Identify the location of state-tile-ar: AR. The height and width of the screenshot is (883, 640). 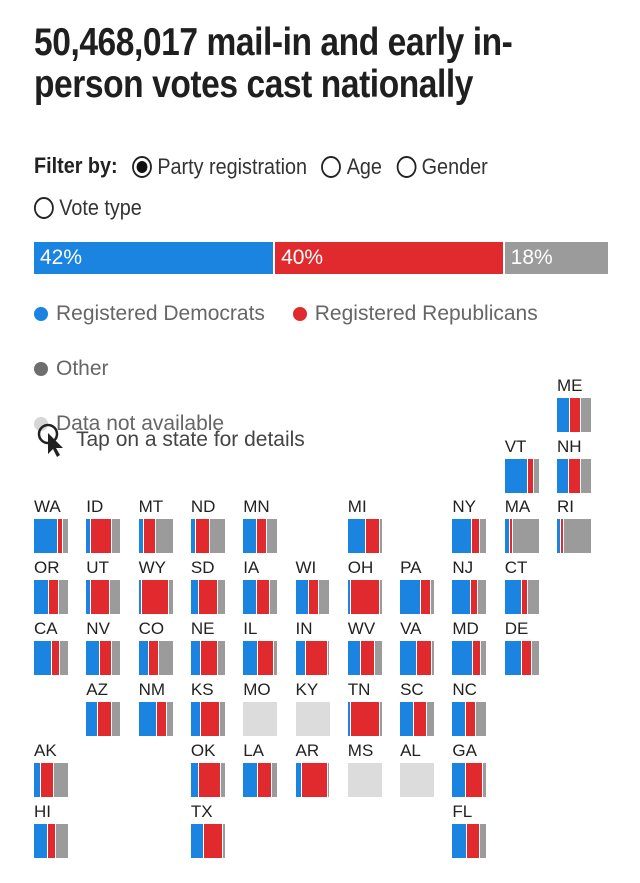
(315, 769).